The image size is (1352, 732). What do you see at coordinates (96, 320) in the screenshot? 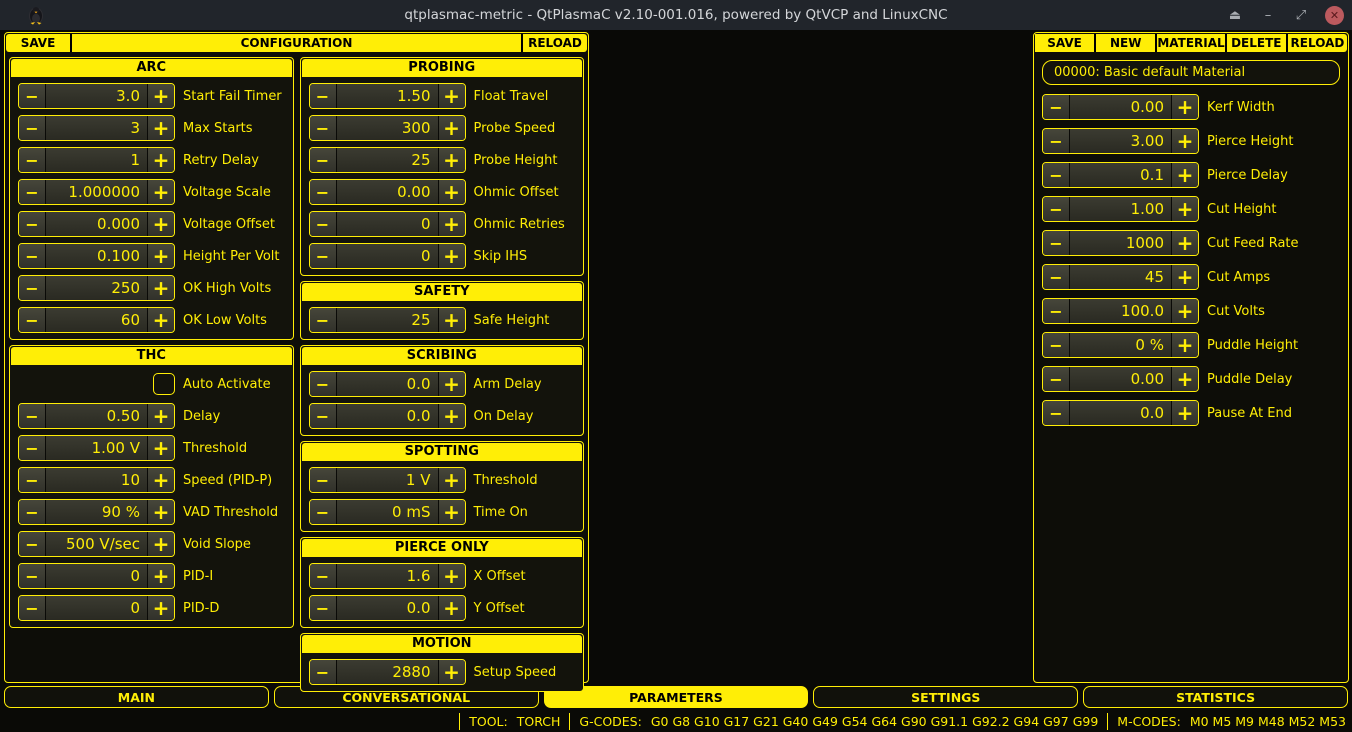
I see `spin-value: 60` at bounding box center [96, 320].